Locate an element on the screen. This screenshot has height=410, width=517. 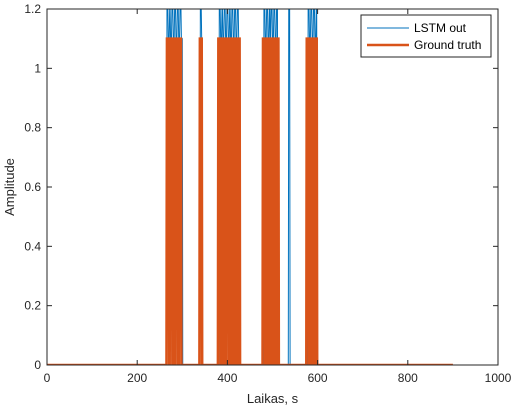
y-tick-label: 1.2 is located at coordinates (32, 9).